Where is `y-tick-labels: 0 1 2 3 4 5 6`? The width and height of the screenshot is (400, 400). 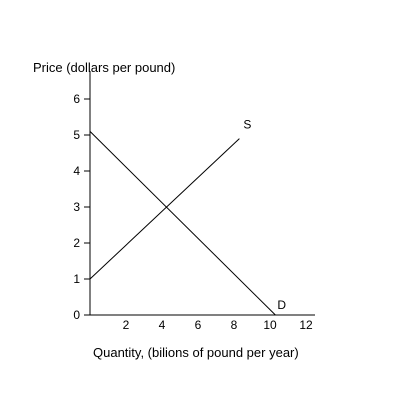
y-tick-labels: 0 1 2 3 4 5 6 is located at coordinates (81, 207).